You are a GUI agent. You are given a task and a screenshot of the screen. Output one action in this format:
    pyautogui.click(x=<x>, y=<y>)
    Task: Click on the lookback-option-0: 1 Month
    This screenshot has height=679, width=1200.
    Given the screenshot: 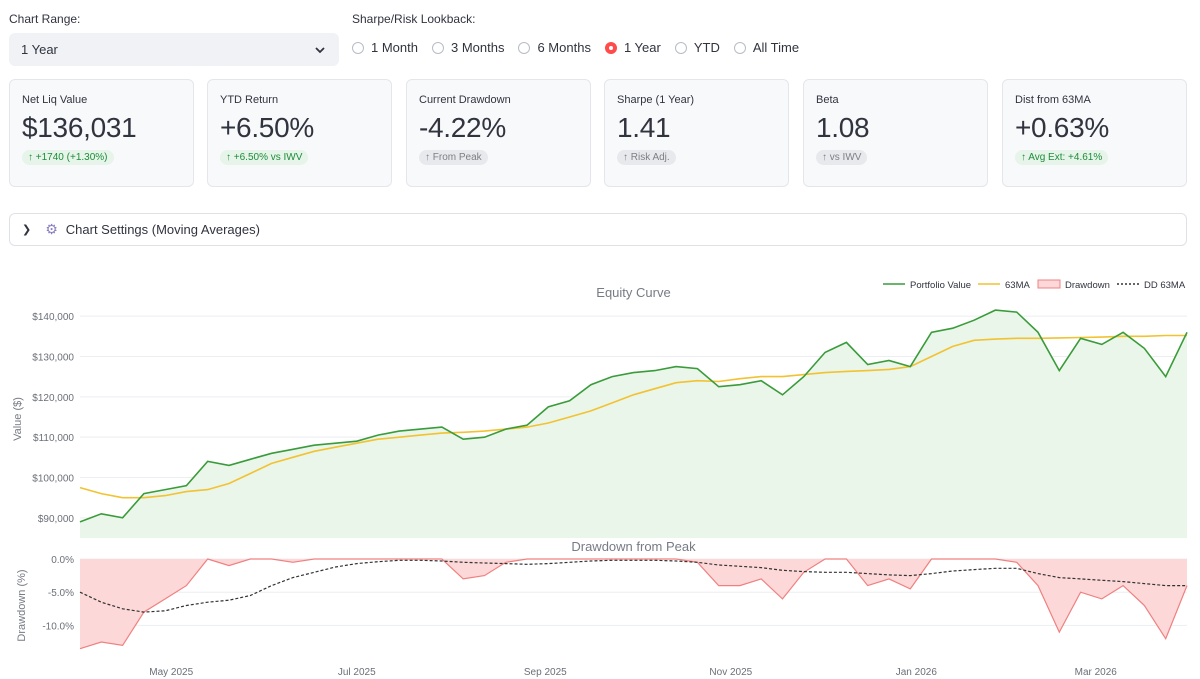 What is the action you would take?
    pyautogui.click(x=385, y=47)
    